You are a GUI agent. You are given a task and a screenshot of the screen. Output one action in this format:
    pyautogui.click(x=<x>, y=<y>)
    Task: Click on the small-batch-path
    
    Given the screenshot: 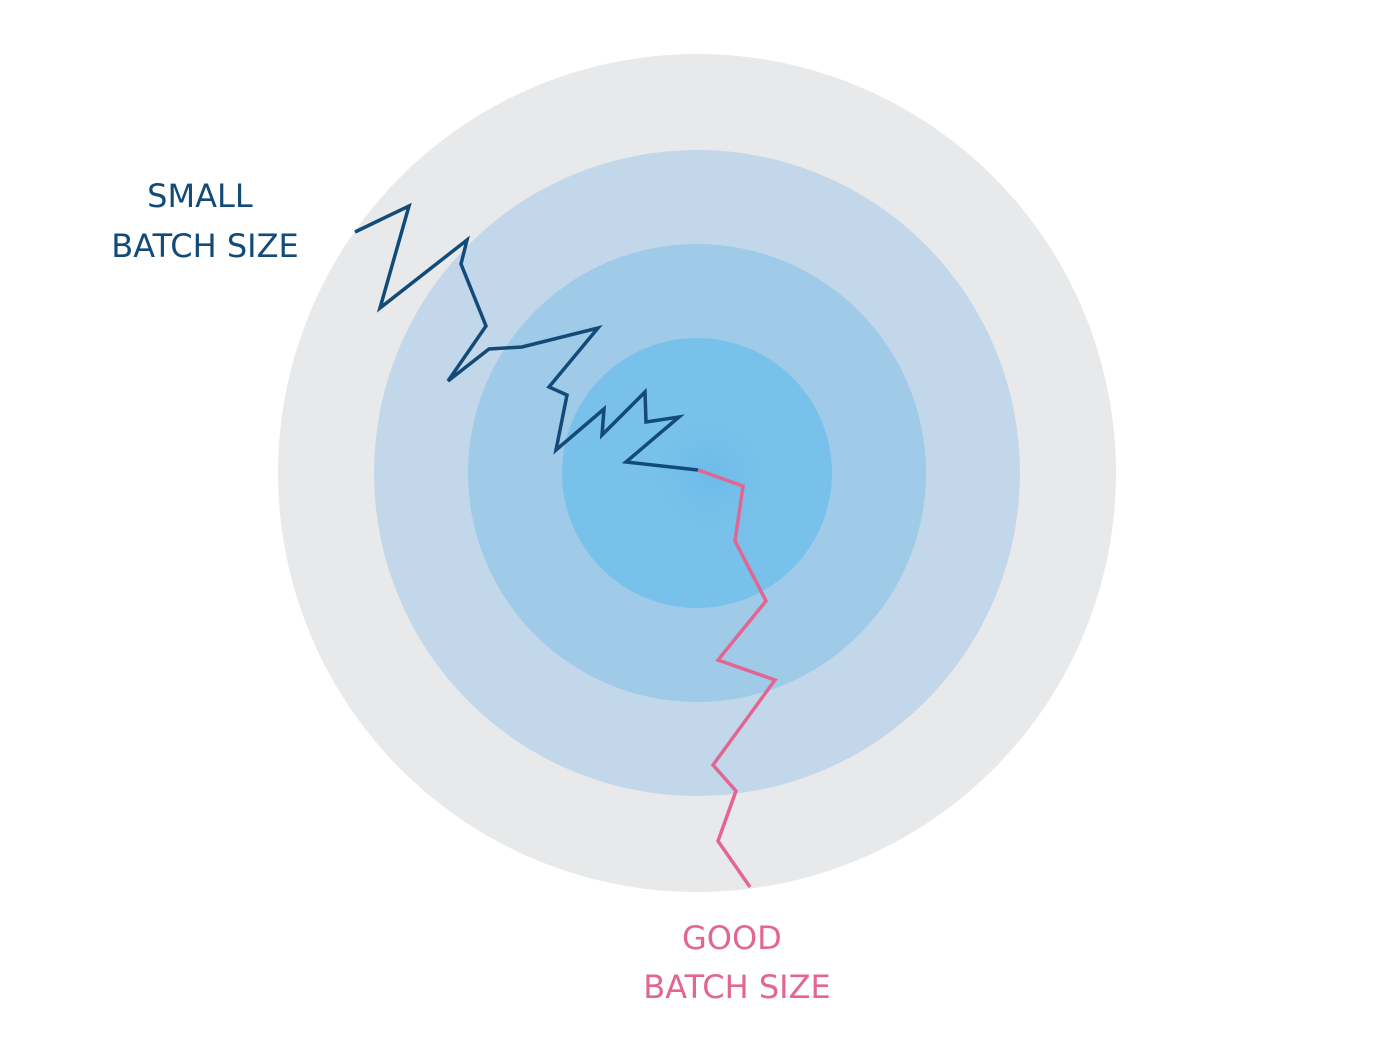 What is the action you would take?
    pyautogui.click(x=526, y=337)
    